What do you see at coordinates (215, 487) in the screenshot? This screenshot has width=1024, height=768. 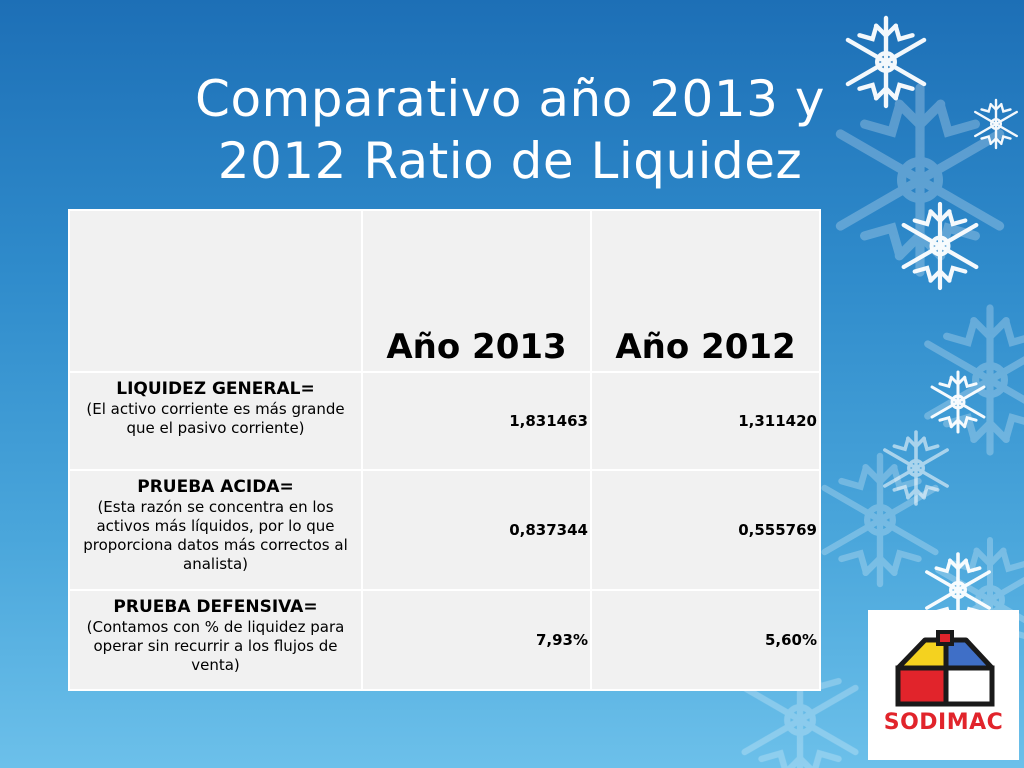 I see `ratio-name: PRUEBA ACIDA=` at bounding box center [215, 487].